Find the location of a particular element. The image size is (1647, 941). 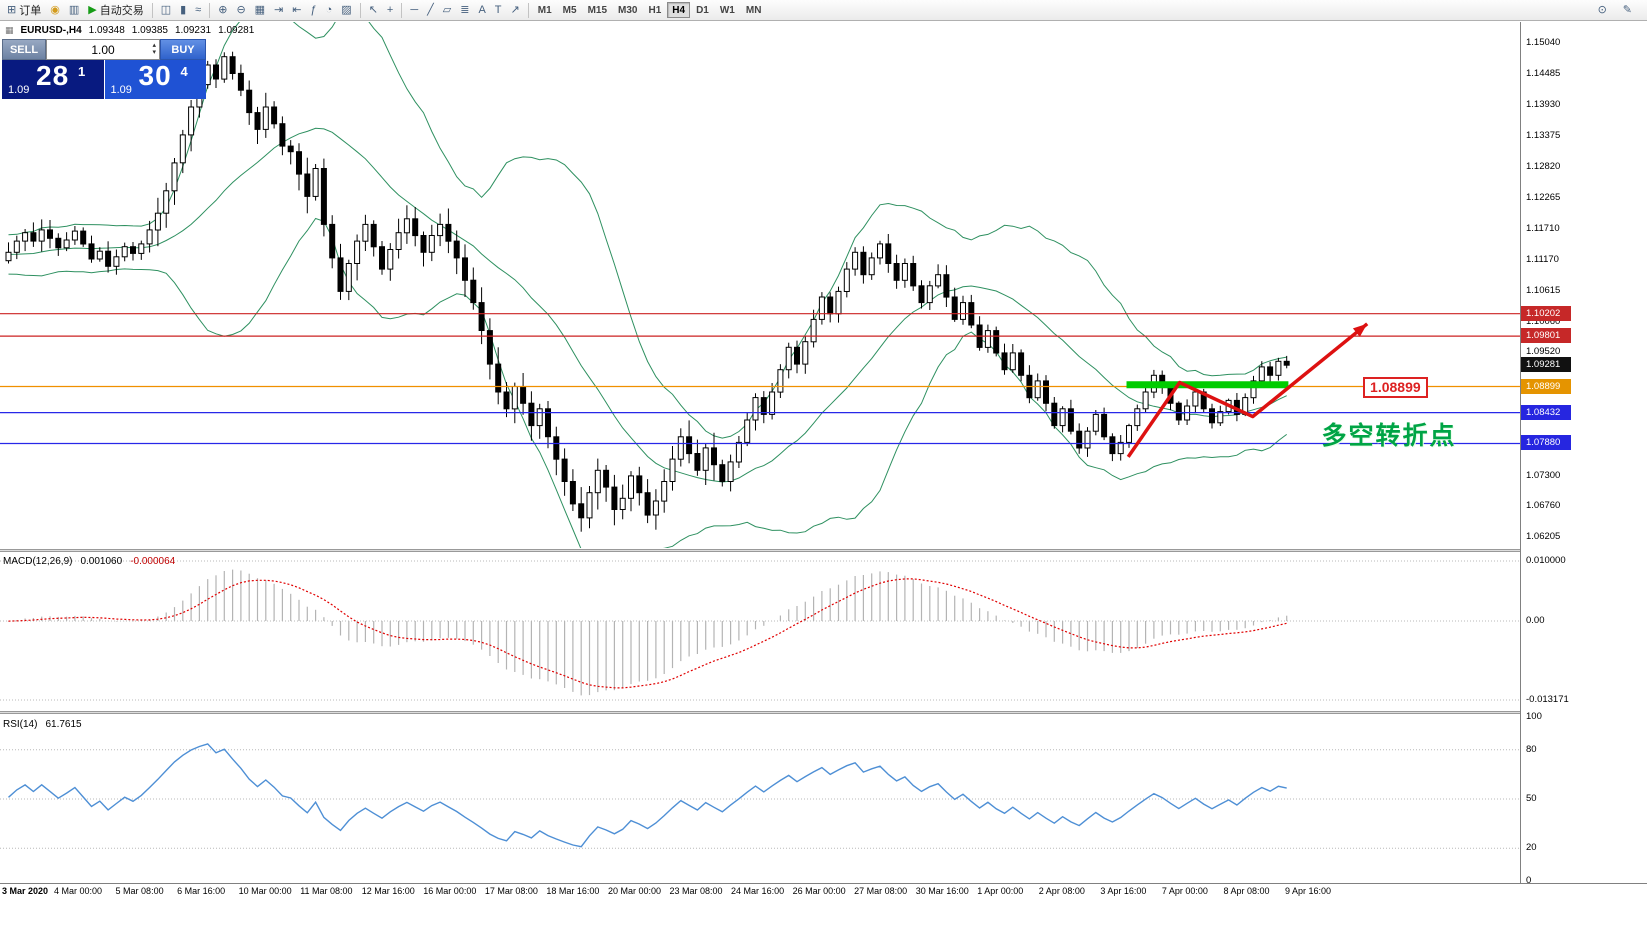

horizontal-line-button: ─ is located at coordinates (414, 10).